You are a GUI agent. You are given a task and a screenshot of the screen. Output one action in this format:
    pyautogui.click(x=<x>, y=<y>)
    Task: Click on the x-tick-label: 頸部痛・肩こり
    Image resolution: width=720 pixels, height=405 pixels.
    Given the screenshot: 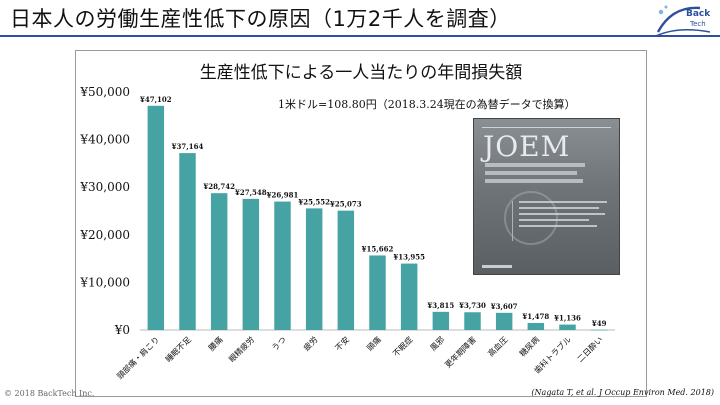 What is the action you would take?
    pyautogui.click(x=138, y=357)
    